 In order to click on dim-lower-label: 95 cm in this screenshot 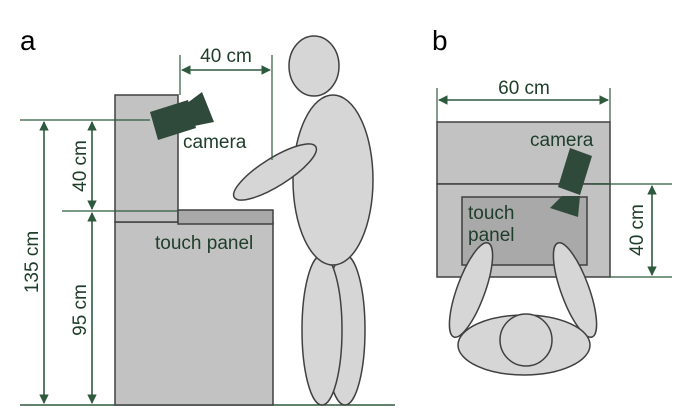, I will do `click(80, 310)`.